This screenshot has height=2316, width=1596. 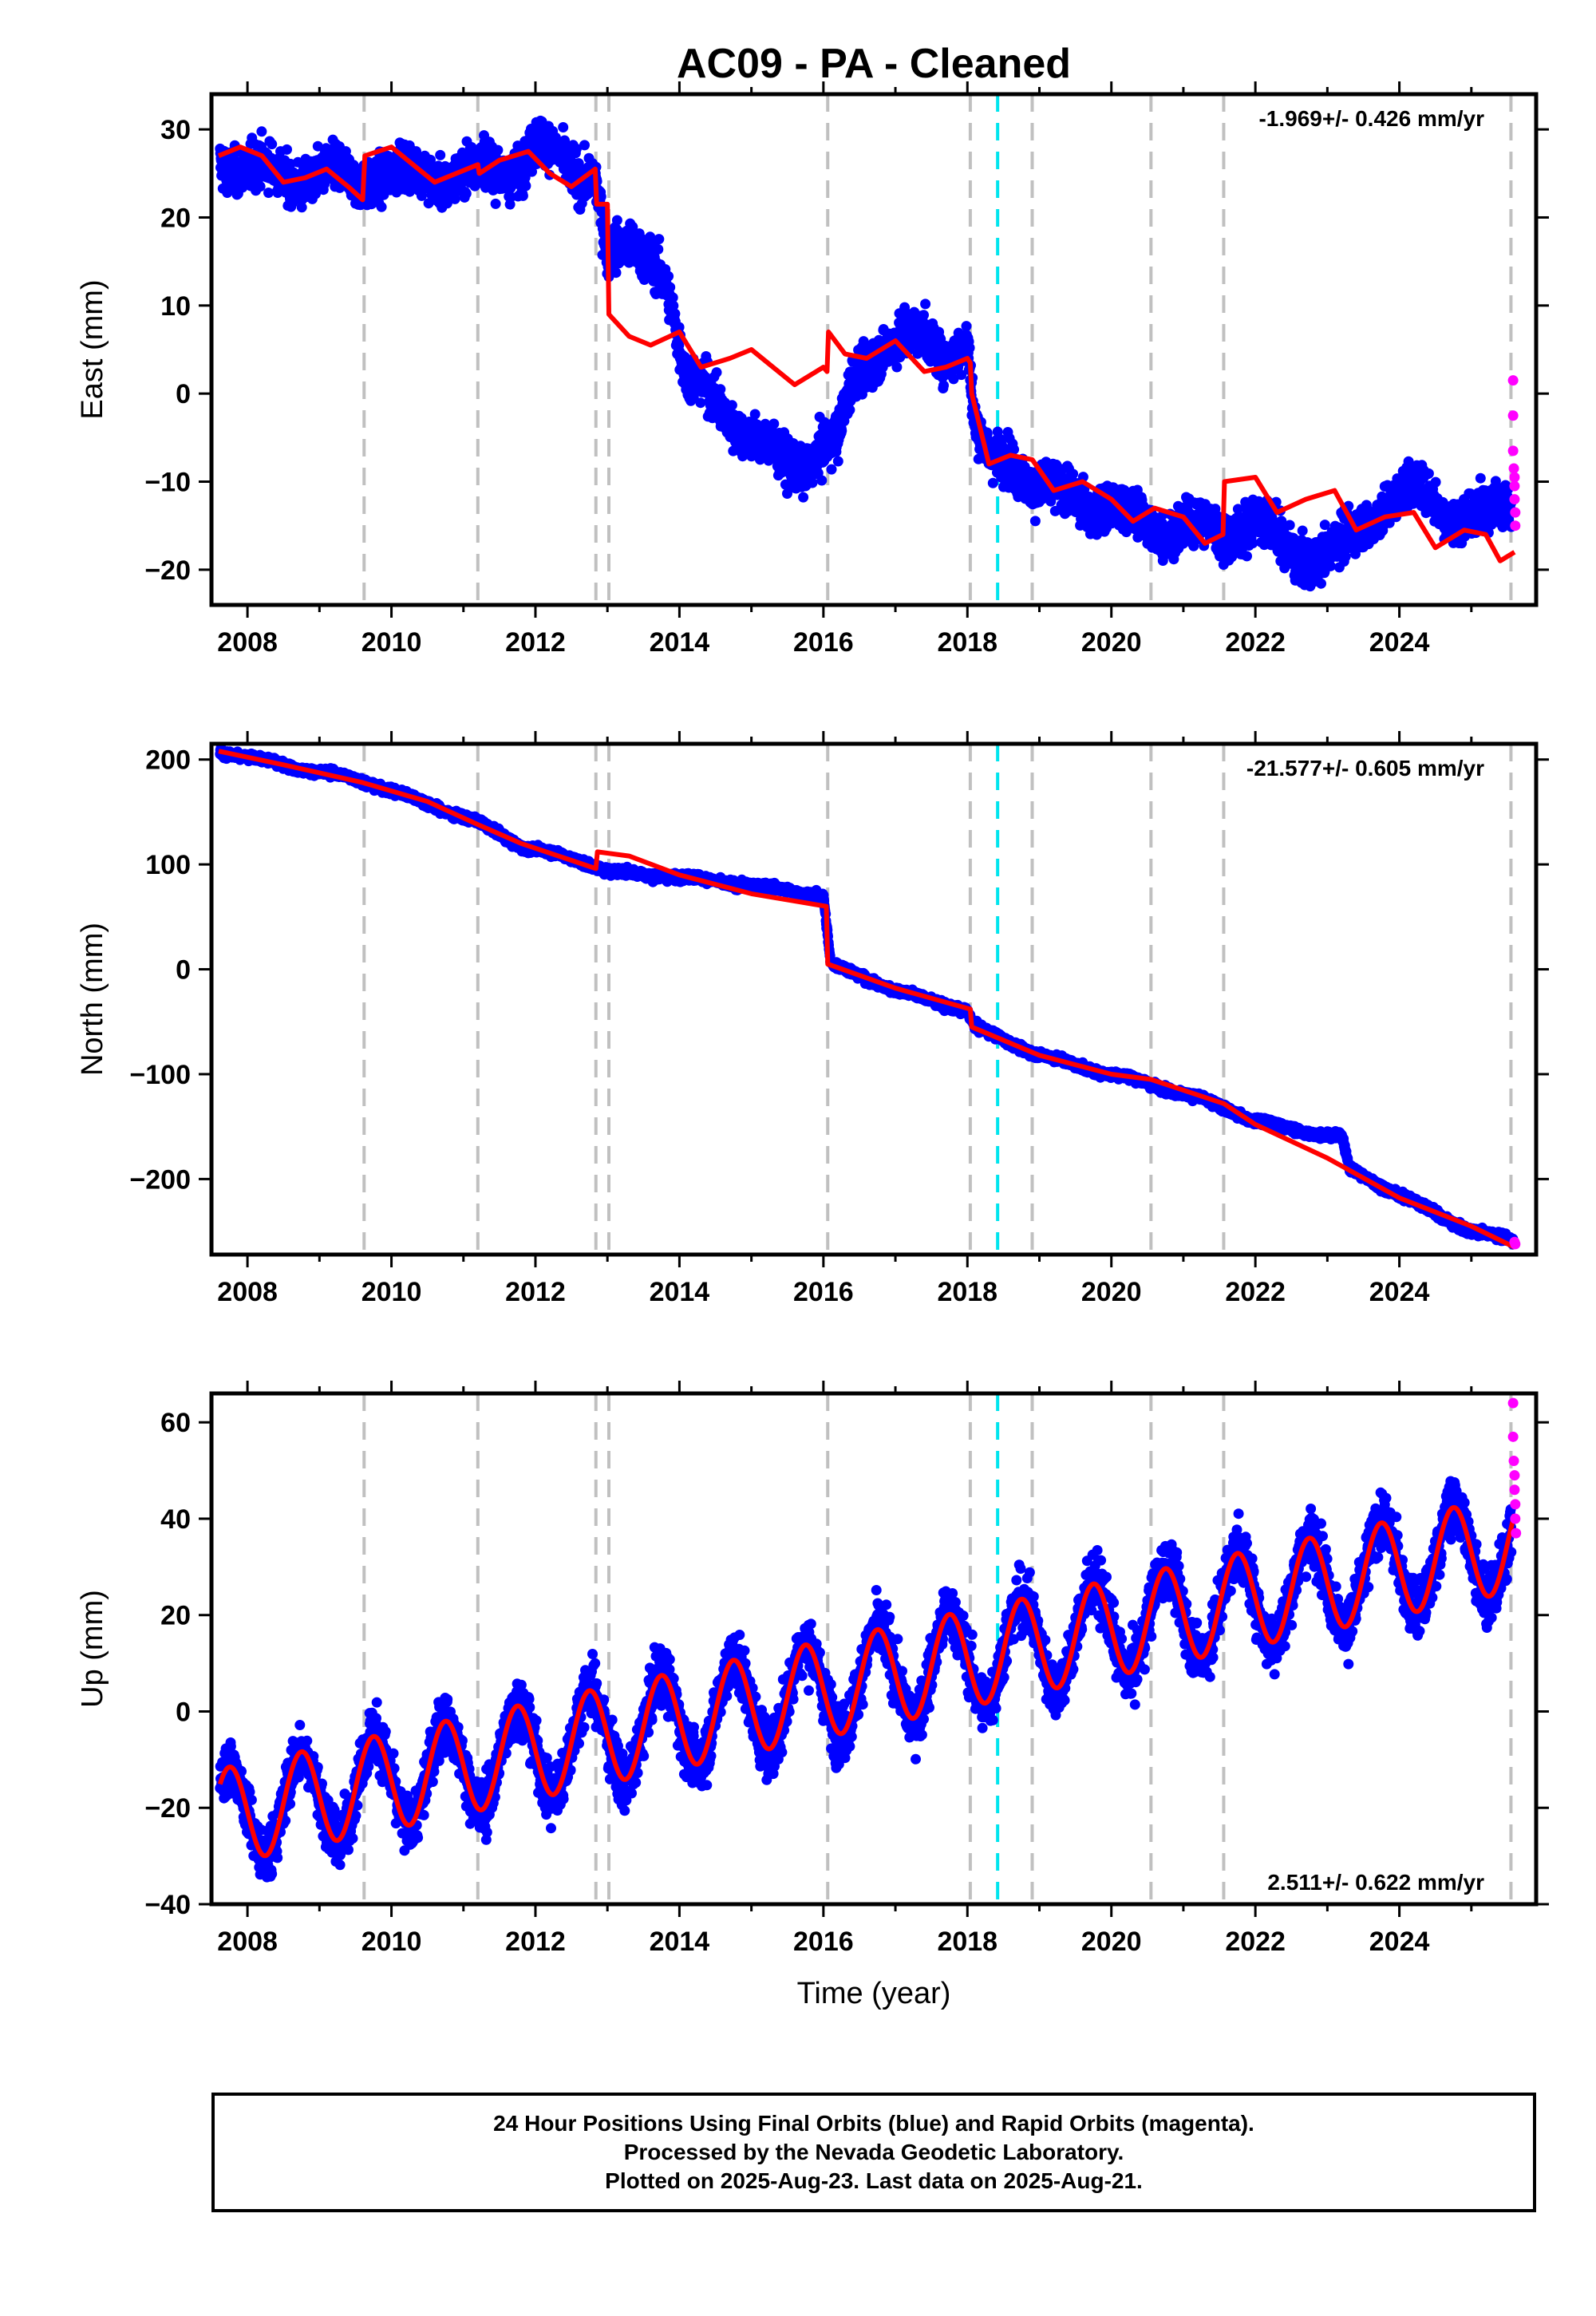 I want to click on y-tick-label: 30, so click(x=175, y=130).